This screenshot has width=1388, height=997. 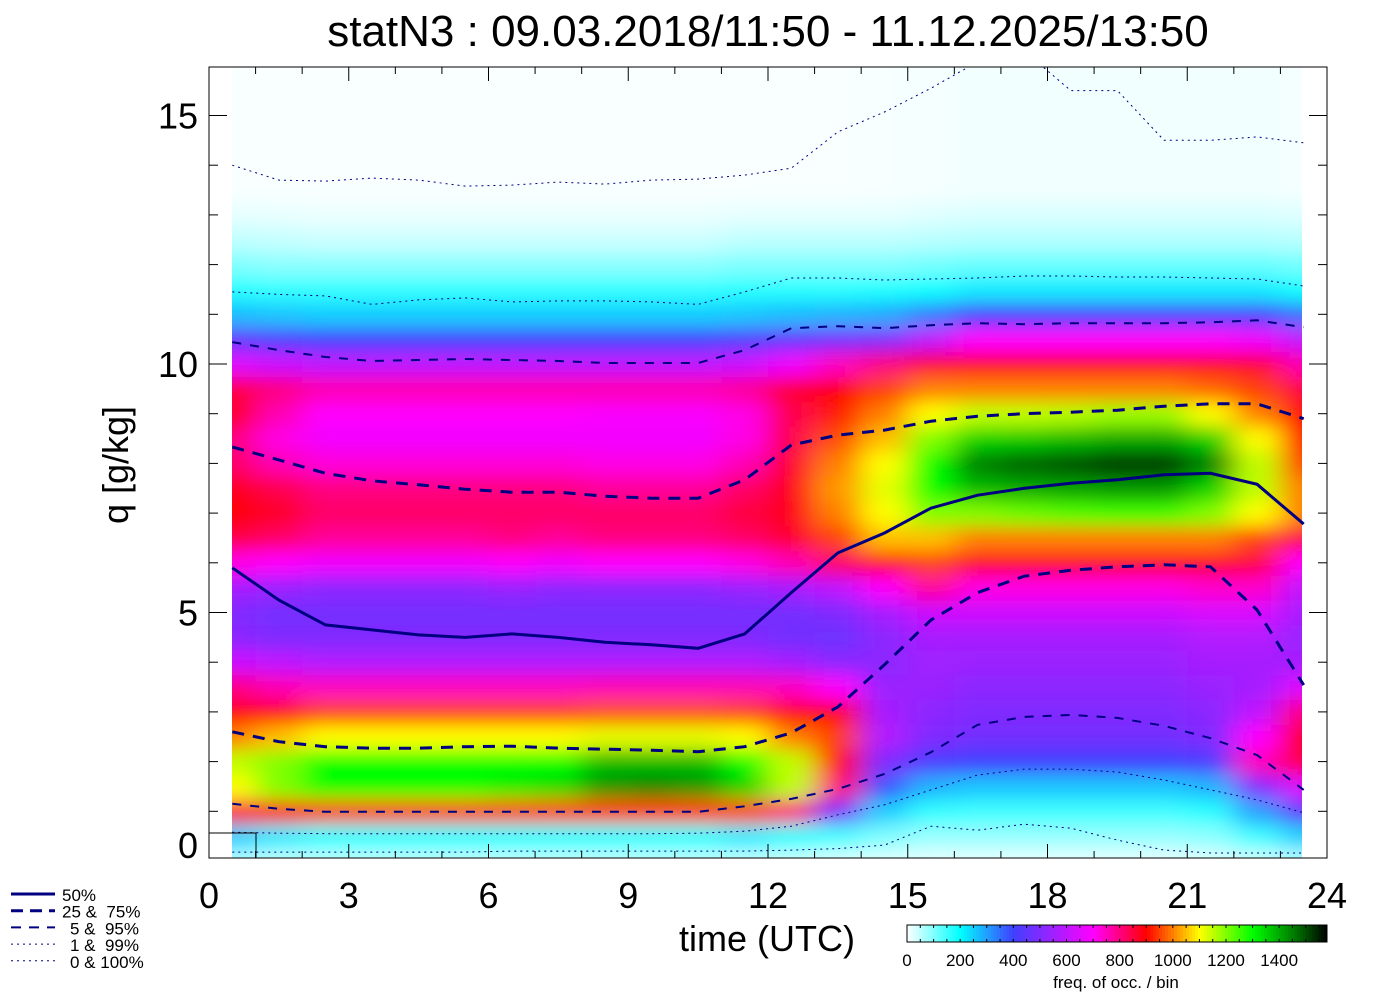 I want to click on colorbar-tick-label: 200, so click(x=960, y=960).